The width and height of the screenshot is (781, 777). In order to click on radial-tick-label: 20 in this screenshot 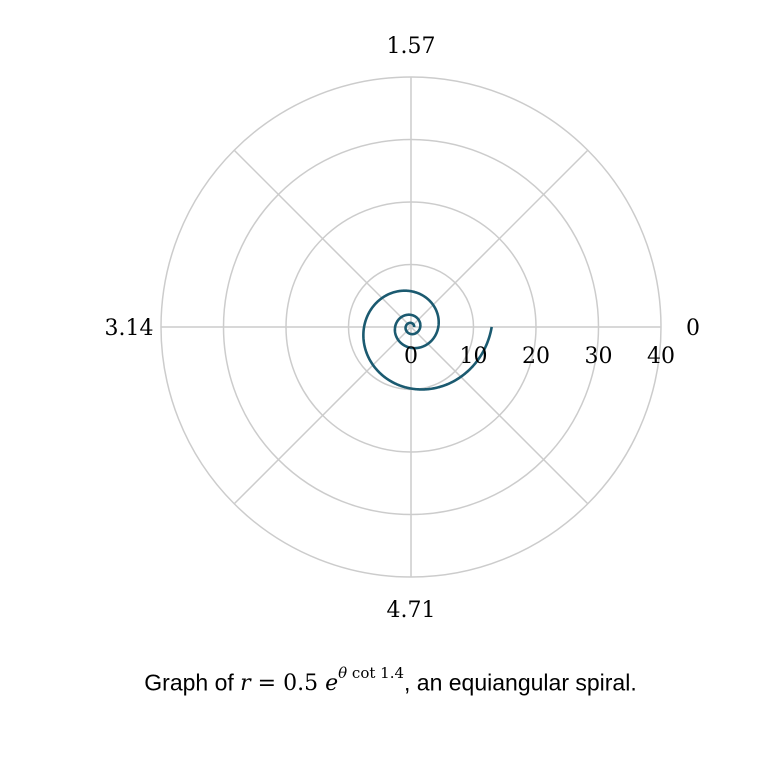, I will do `click(536, 356)`.